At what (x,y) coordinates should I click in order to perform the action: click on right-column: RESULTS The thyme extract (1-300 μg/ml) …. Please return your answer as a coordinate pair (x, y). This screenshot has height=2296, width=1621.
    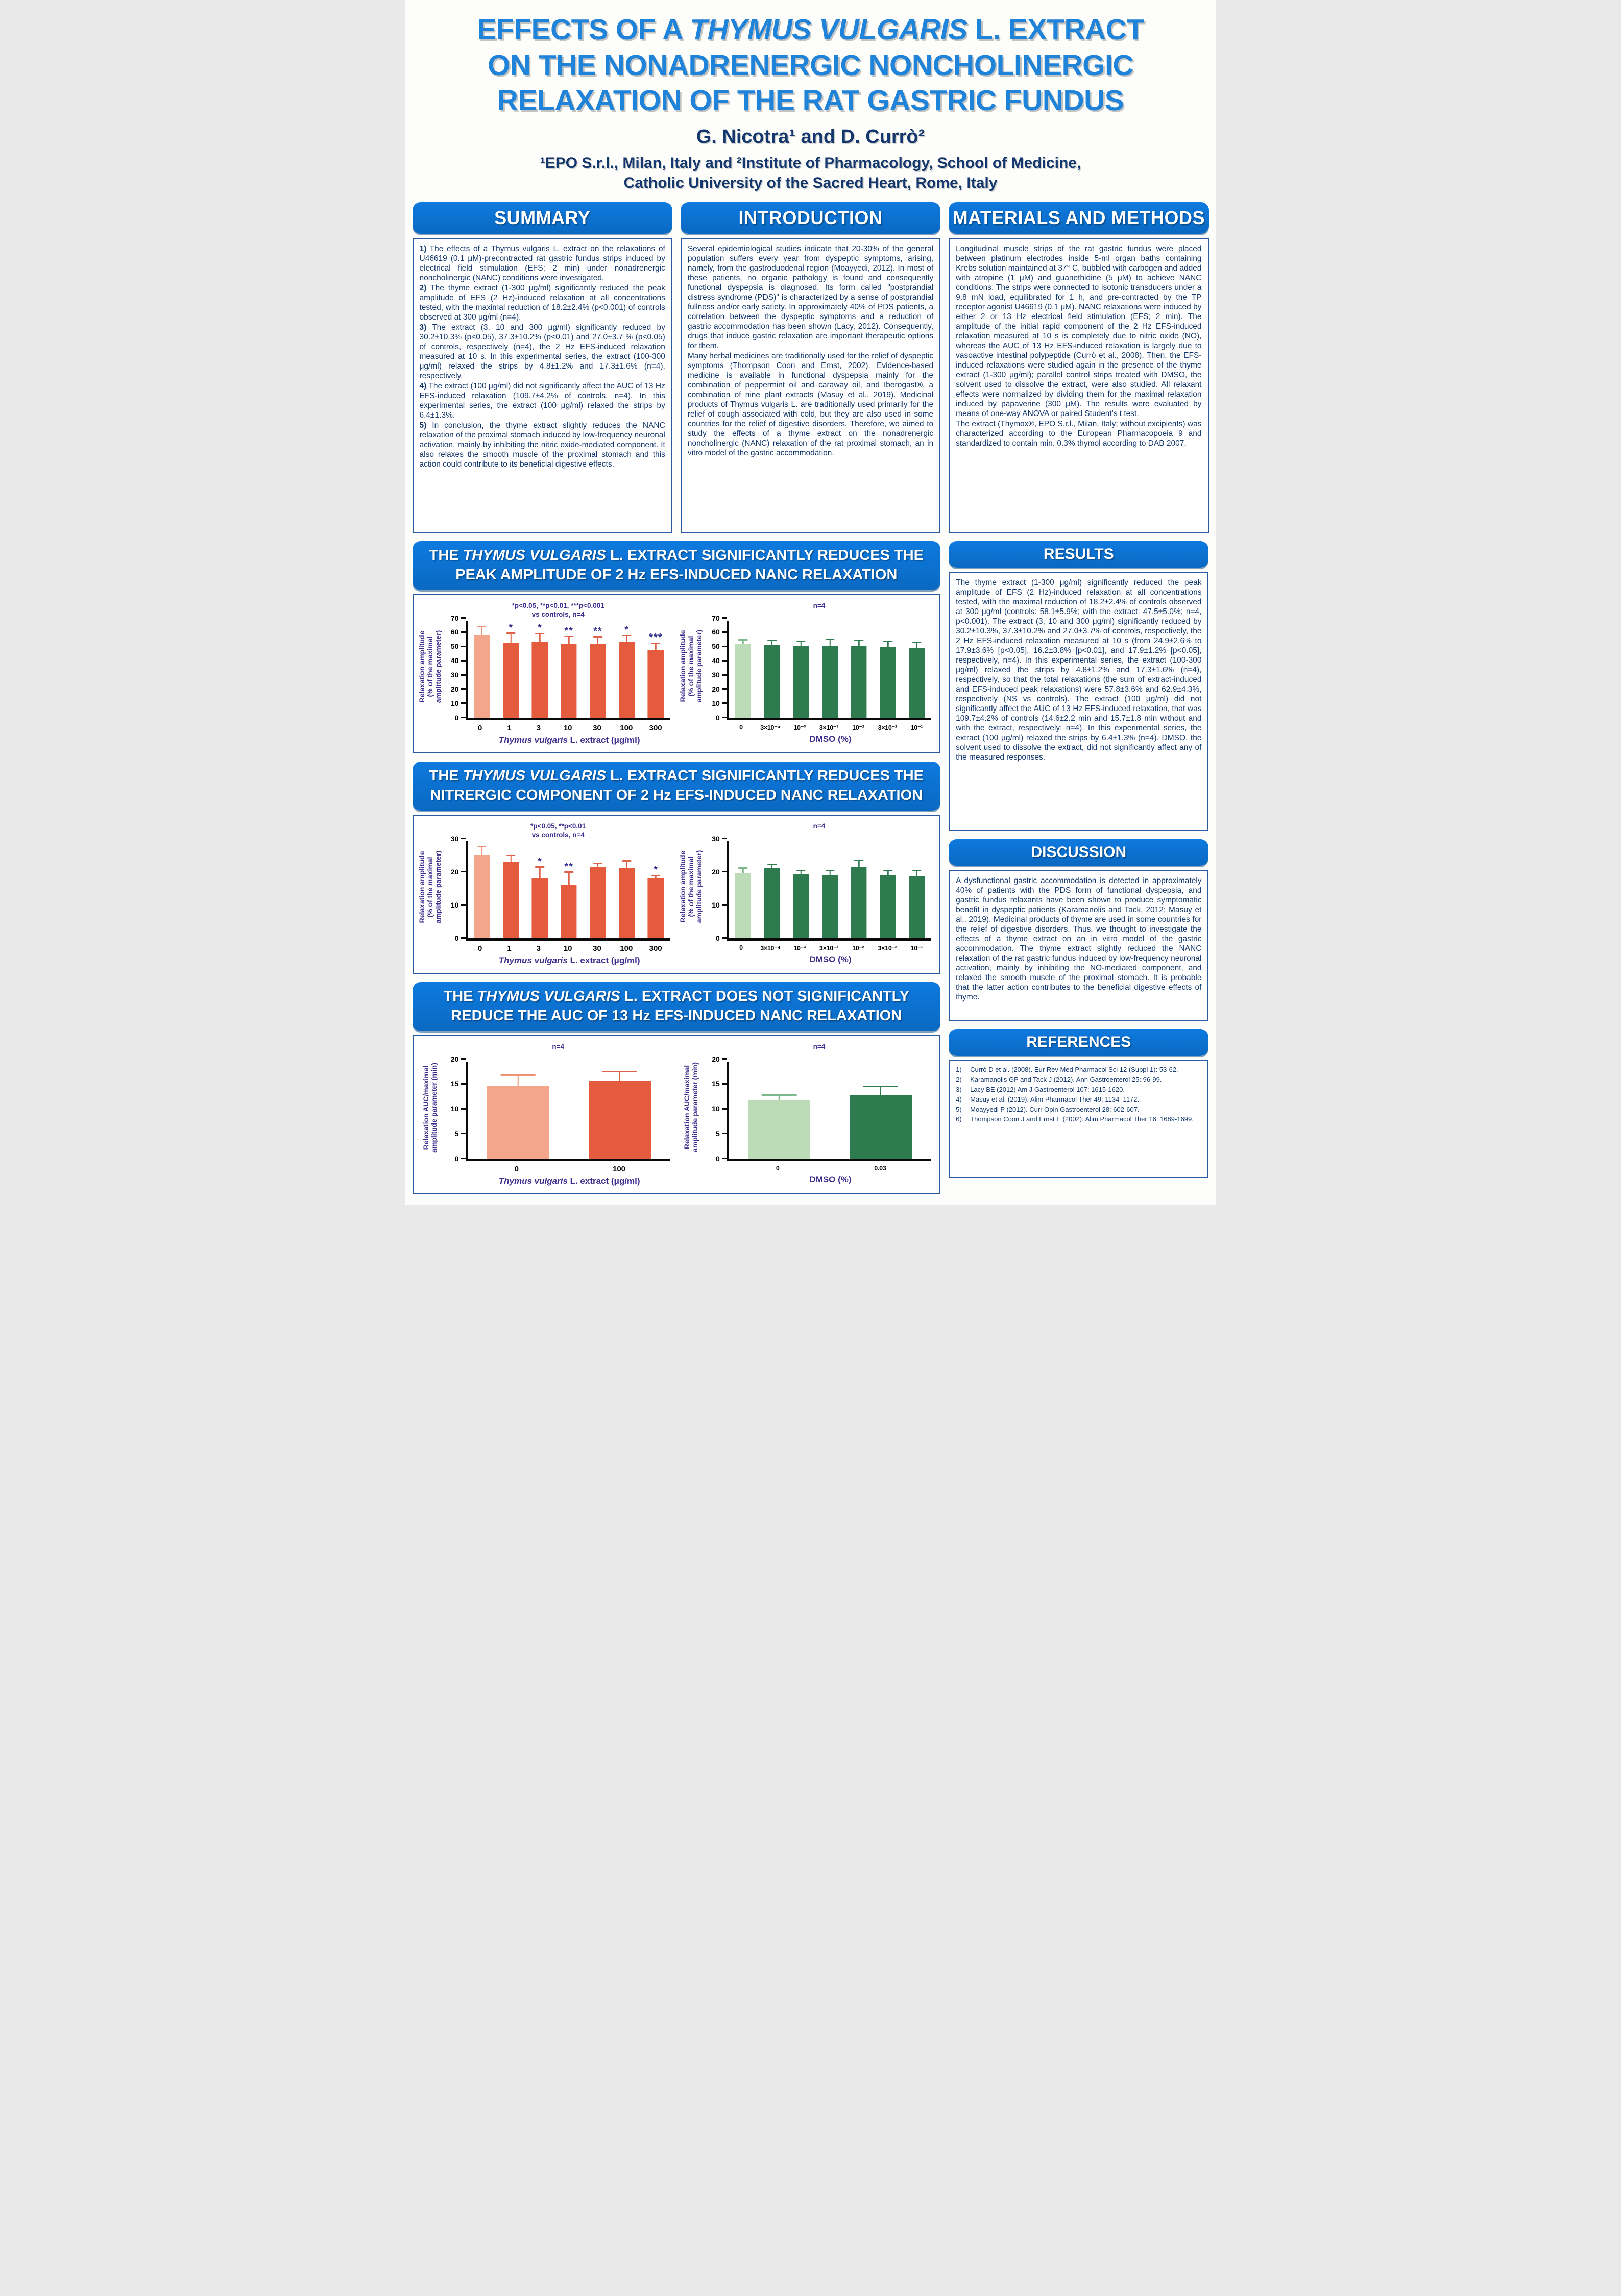
    Looking at the image, I should click on (1079, 859).